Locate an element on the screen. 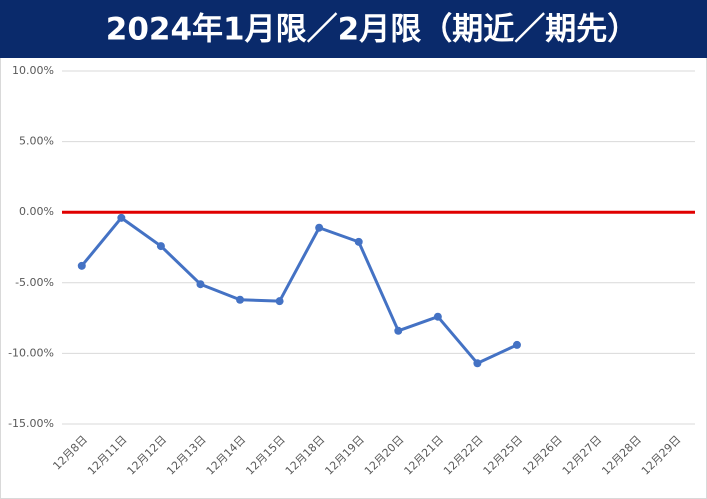 This screenshot has height=499, width=707. y-tick-label: 0.00% is located at coordinates (36, 211).